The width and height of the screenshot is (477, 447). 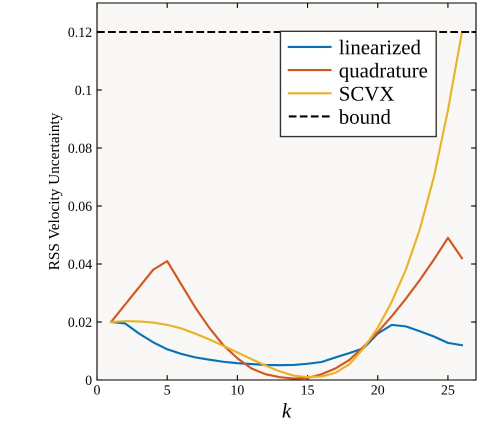 What do you see at coordinates (367, 93) in the screenshot?
I see `legend-label: SCVX` at bounding box center [367, 93].